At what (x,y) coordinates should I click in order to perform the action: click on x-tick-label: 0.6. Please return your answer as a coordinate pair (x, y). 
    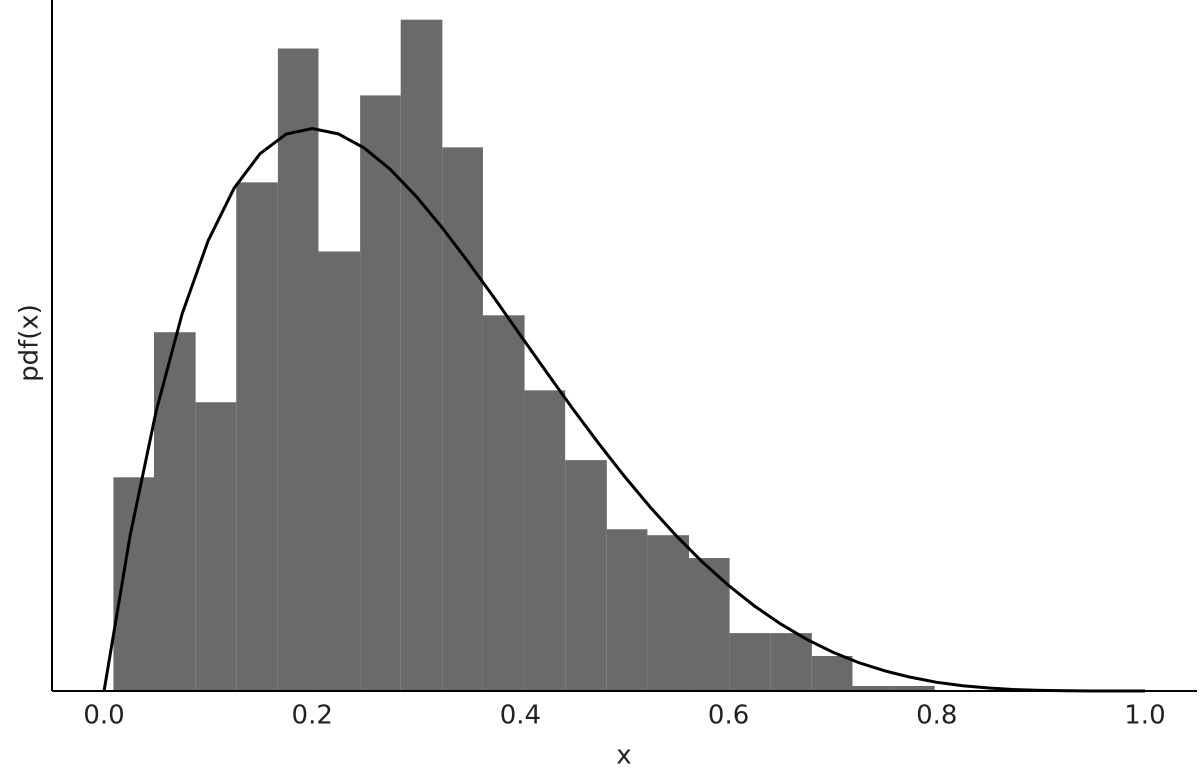
    Looking at the image, I should click on (728, 716).